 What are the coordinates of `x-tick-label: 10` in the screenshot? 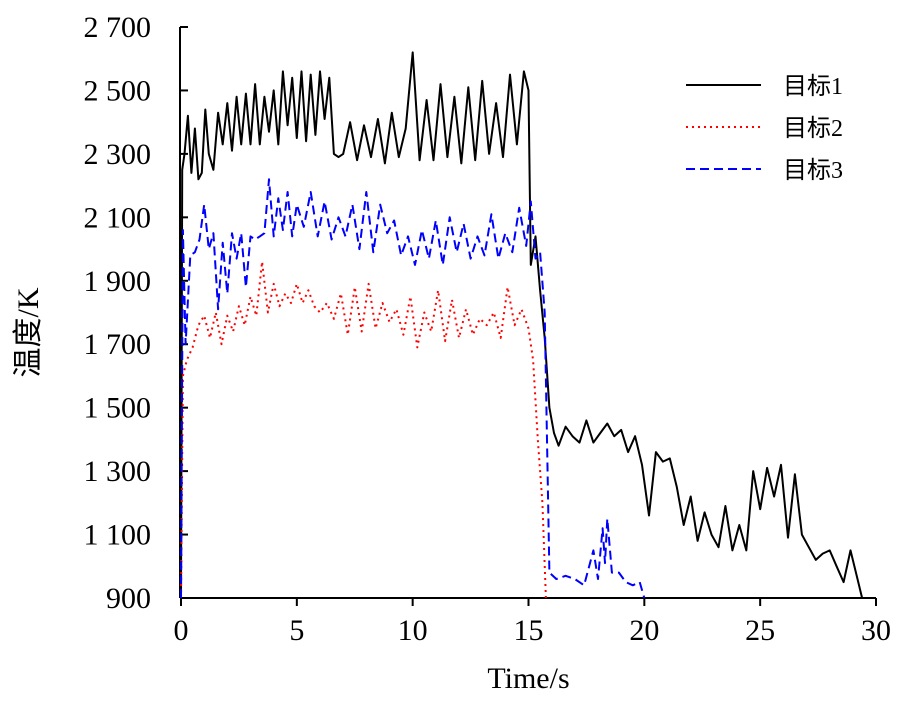 It's located at (413, 630).